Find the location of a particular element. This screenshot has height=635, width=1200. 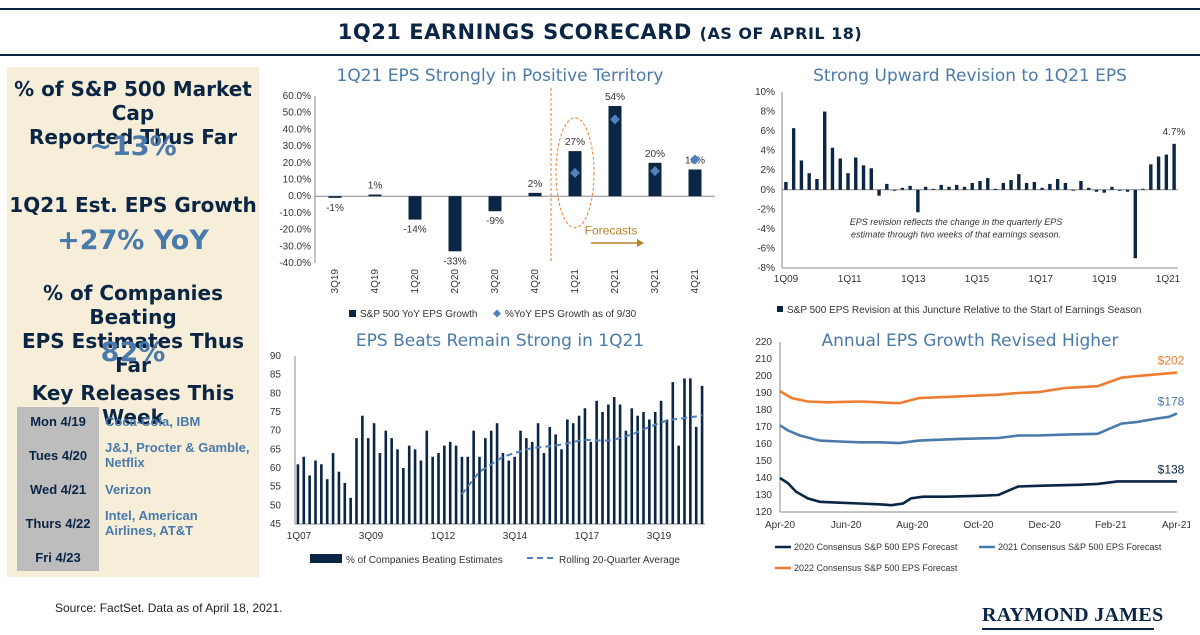

legend-swatch-diamond is located at coordinates (497, 313).